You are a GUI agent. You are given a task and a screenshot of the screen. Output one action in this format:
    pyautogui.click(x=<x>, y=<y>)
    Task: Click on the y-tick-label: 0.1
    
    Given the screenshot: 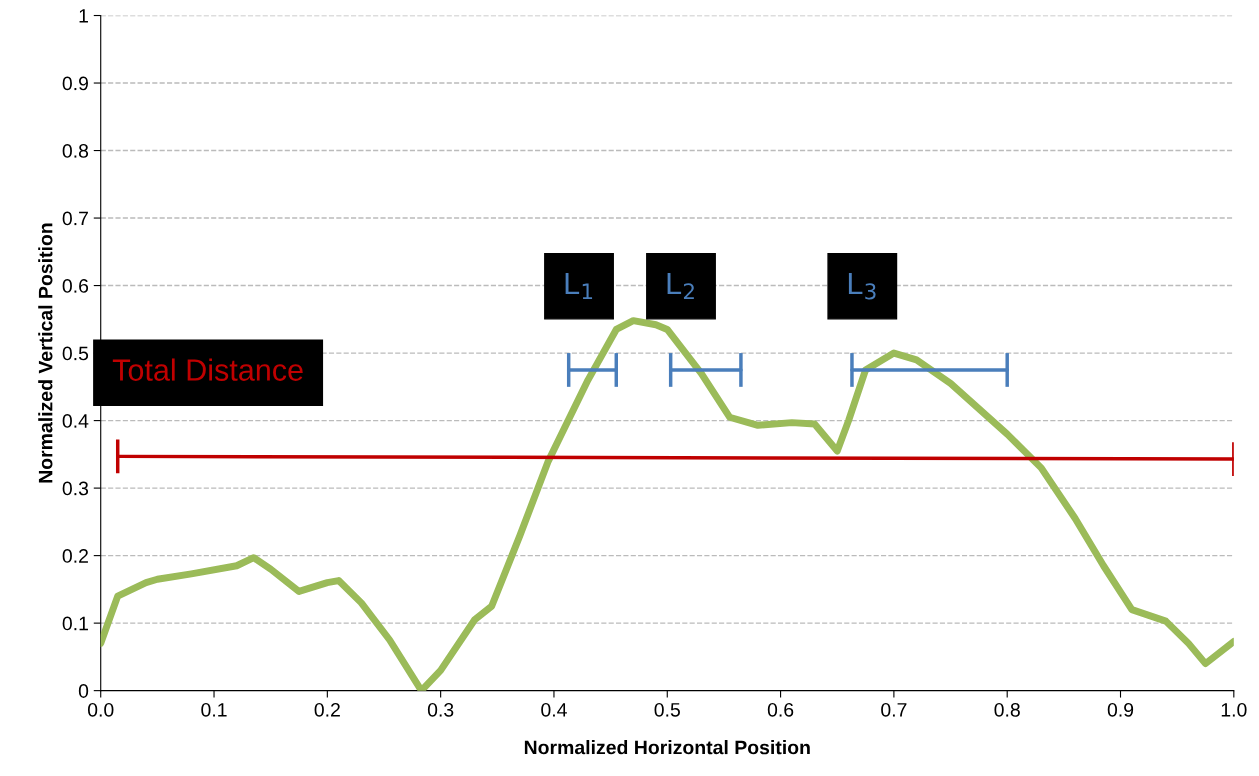 What is the action you would take?
    pyautogui.click(x=75, y=623)
    